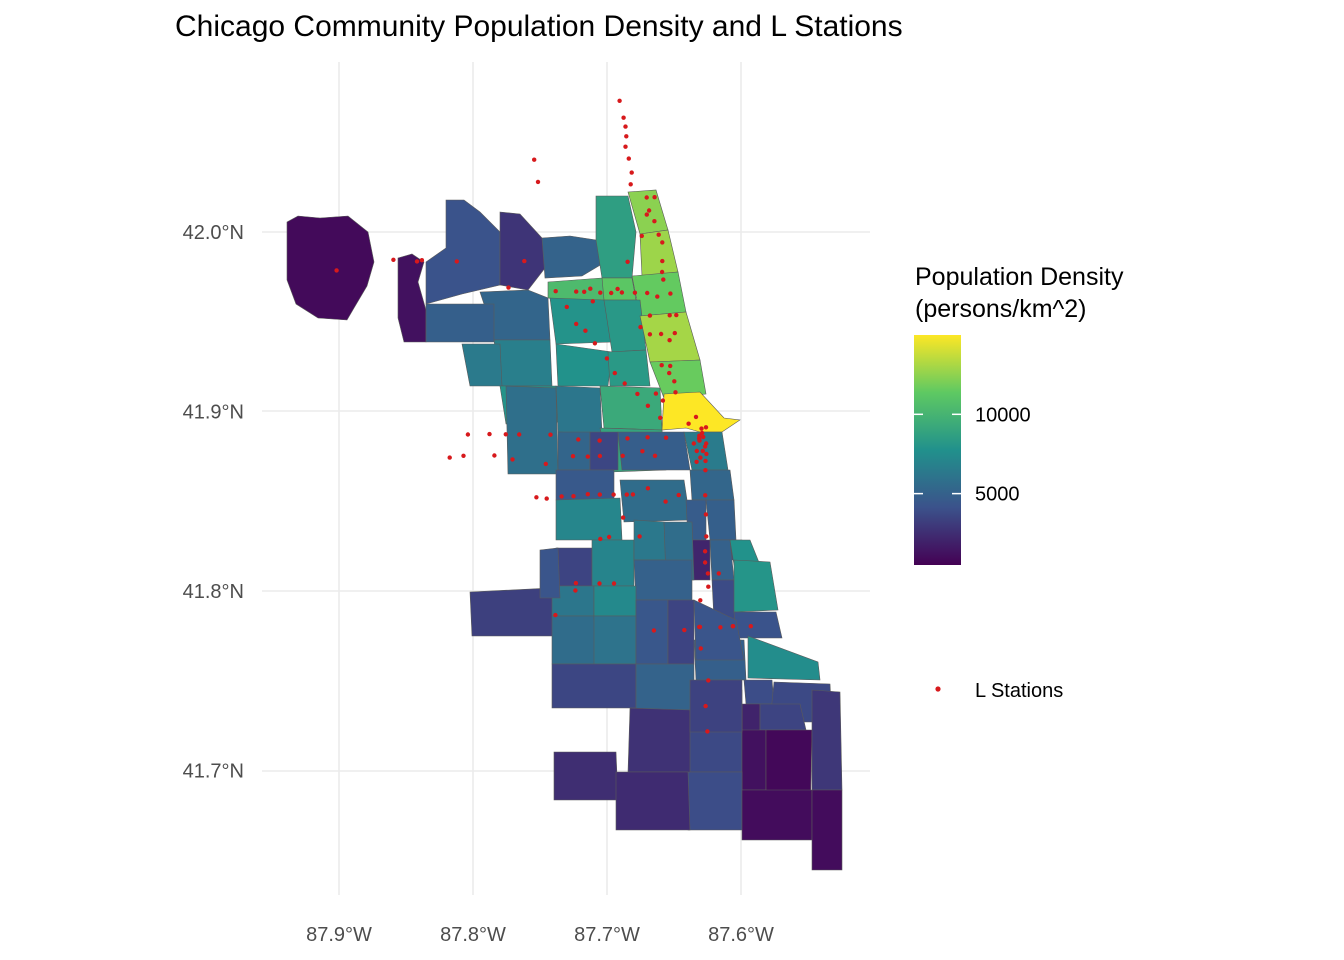 The height and width of the screenshot is (960, 1344). I want to click on community-area-west-englewood, so click(652, 632).